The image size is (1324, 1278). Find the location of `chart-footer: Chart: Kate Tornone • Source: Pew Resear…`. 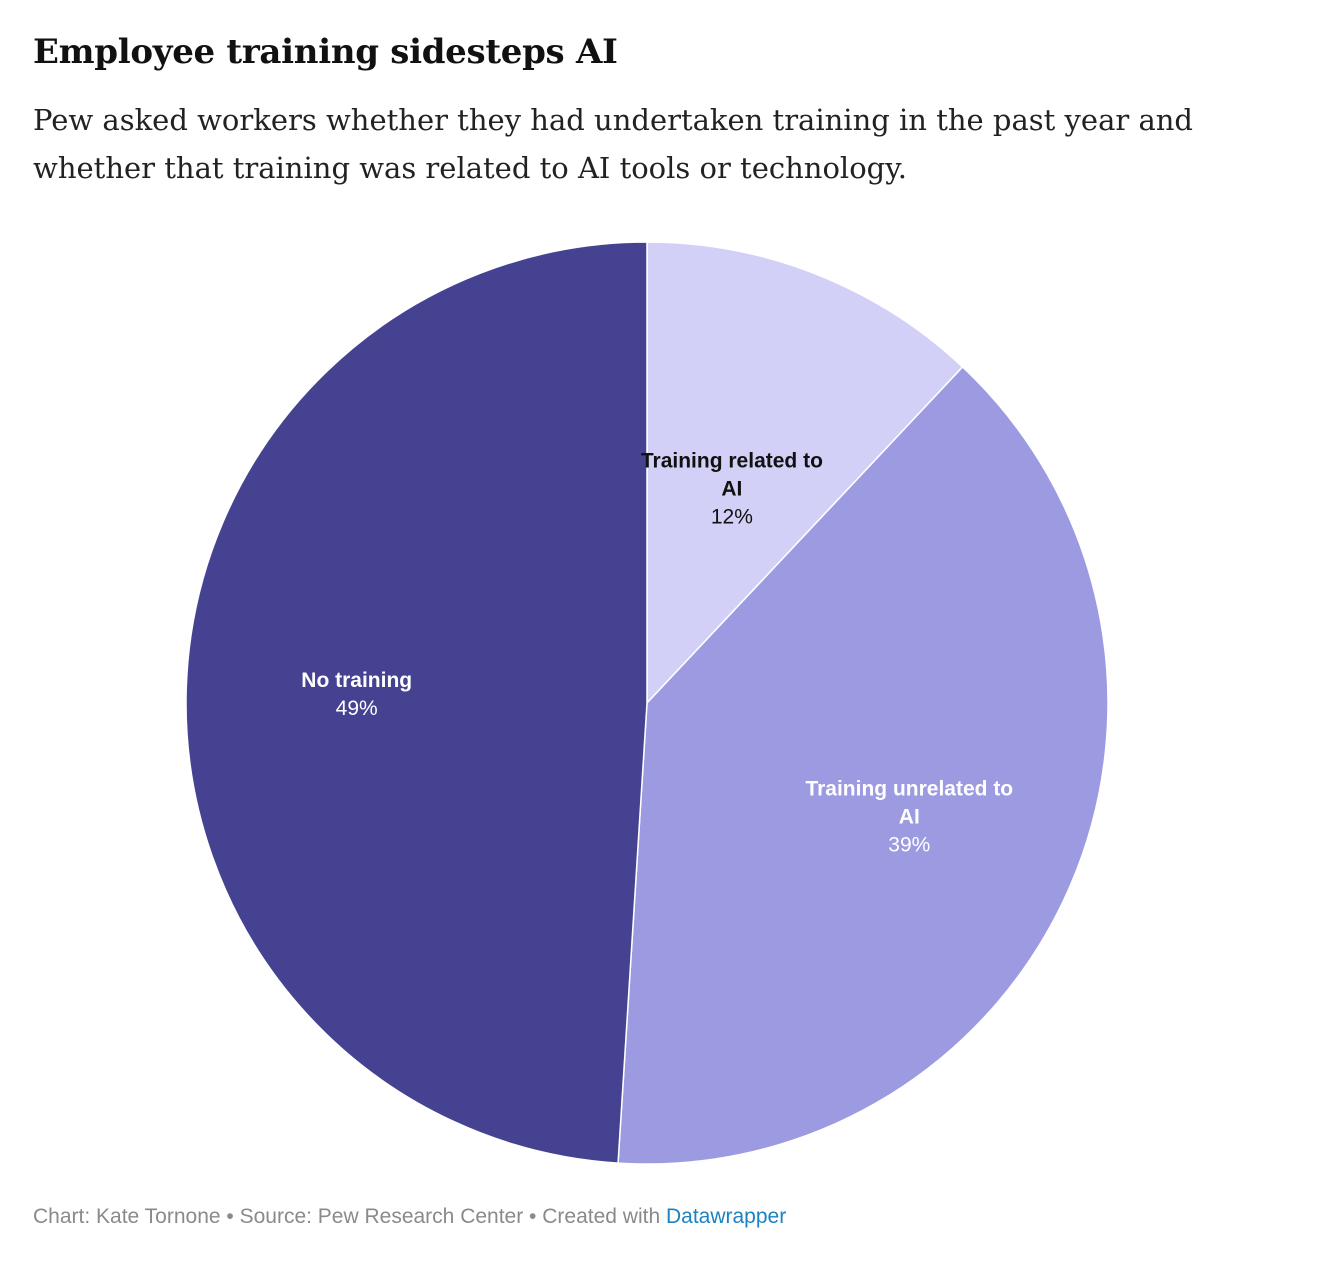

chart-footer: Chart: Kate Tornone • Source: Pew Resear… is located at coordinates (409, 1217).